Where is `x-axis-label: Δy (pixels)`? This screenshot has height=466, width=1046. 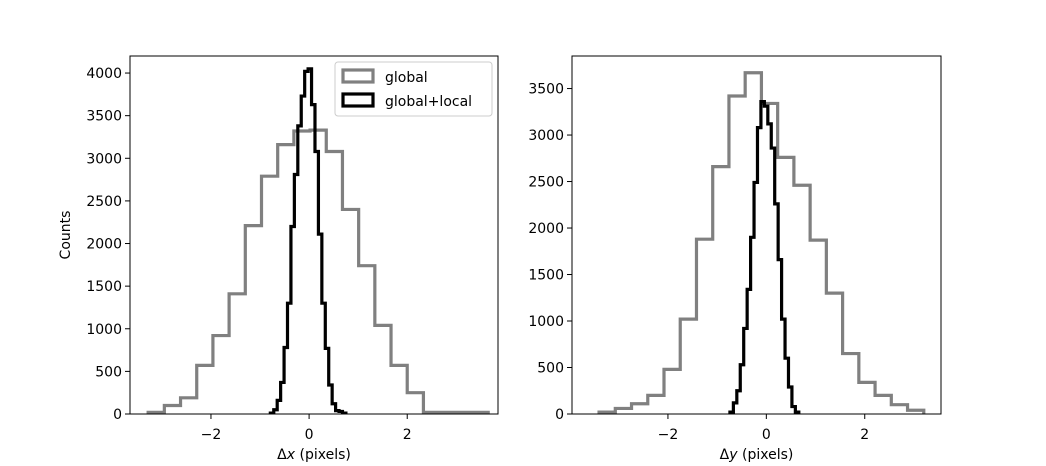
x-axis-label: Δy (pixels) is located at coordinates (757, 455).